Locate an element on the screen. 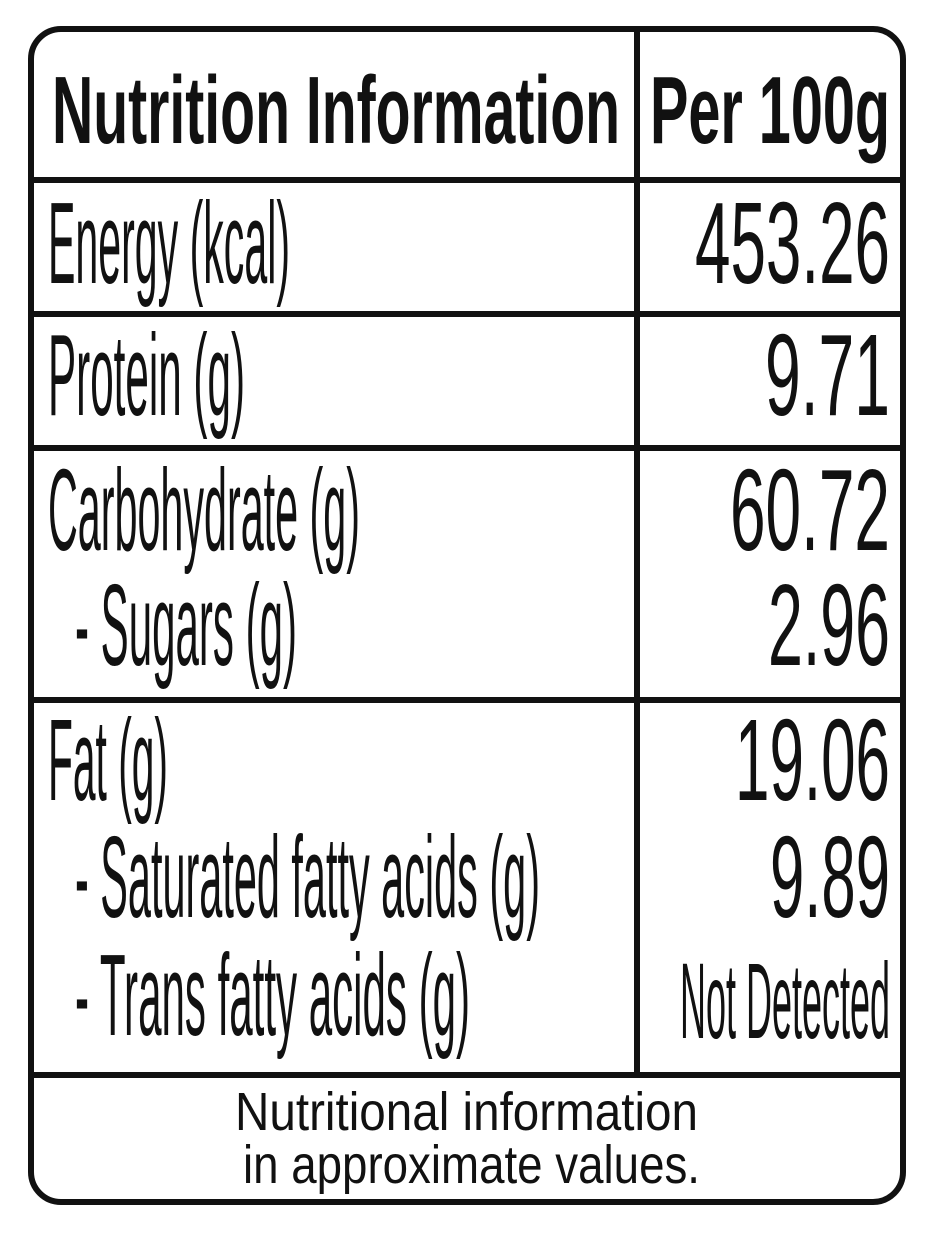 This screenshot has width=930, height=1235. row-value: 60.72 is located at coordinates (810, 510).